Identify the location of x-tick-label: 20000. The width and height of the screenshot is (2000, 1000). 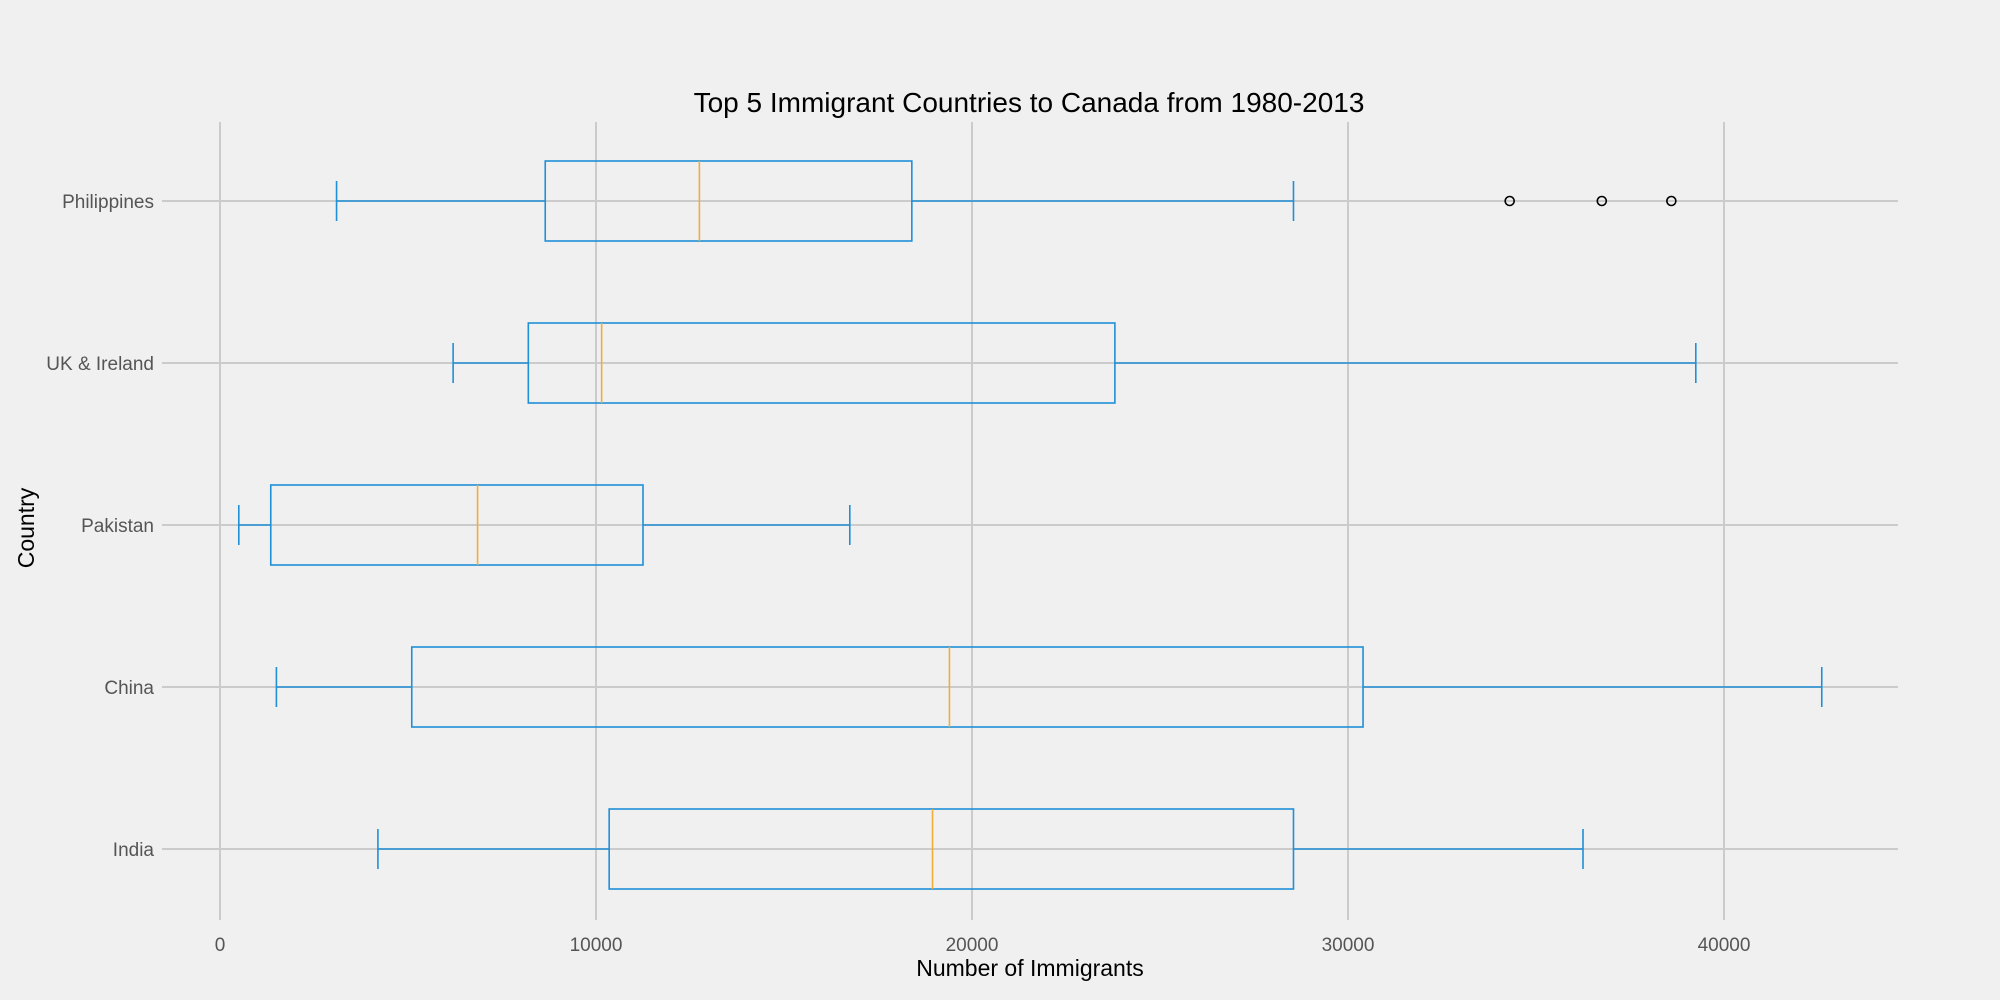
(972, 945).